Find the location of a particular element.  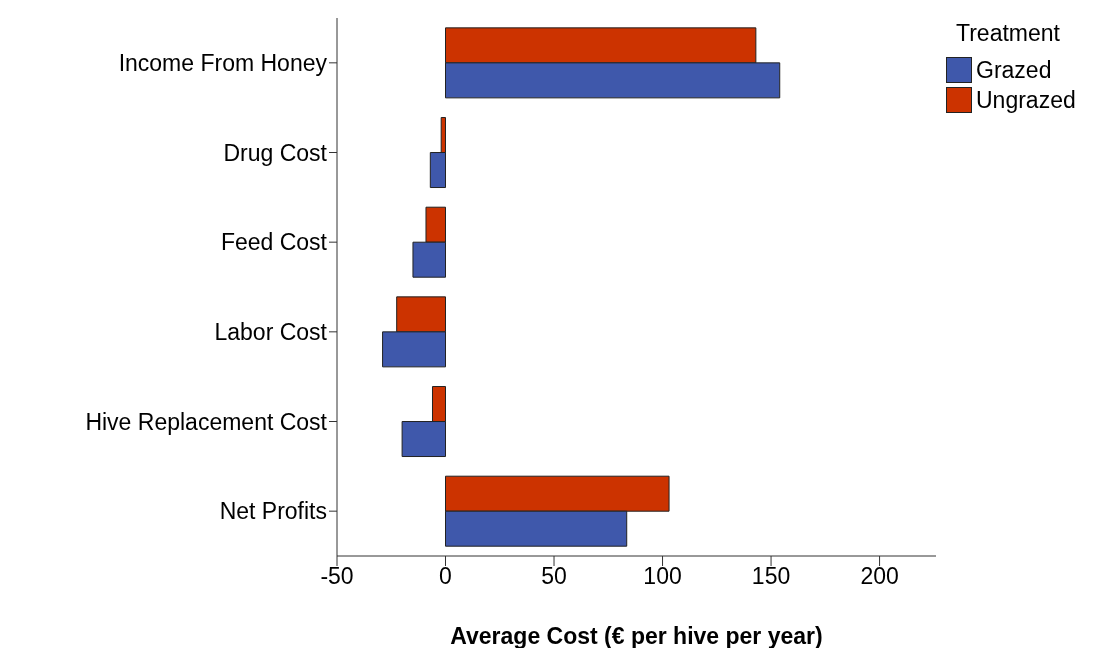

y-tick-label: Feed Cost is located at coordinates (274, 242).